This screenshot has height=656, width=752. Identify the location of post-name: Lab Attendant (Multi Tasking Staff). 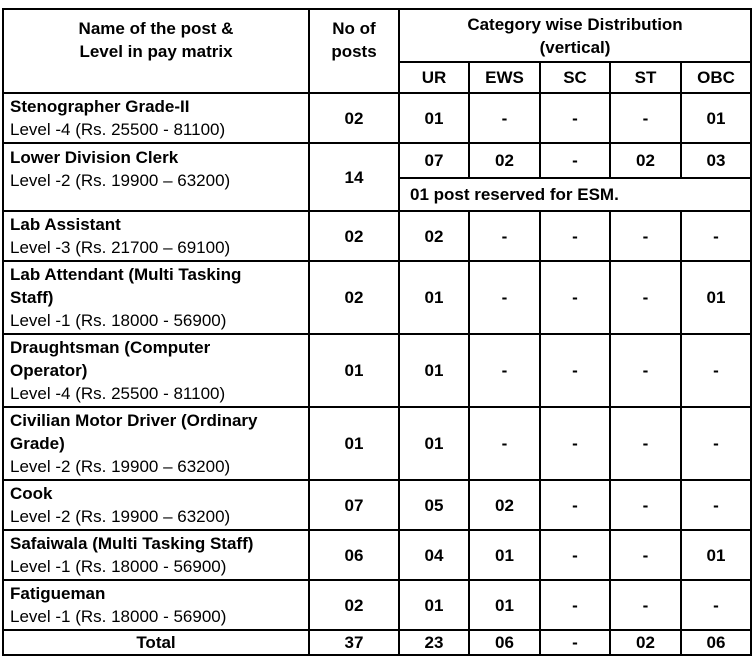
(126, 286).